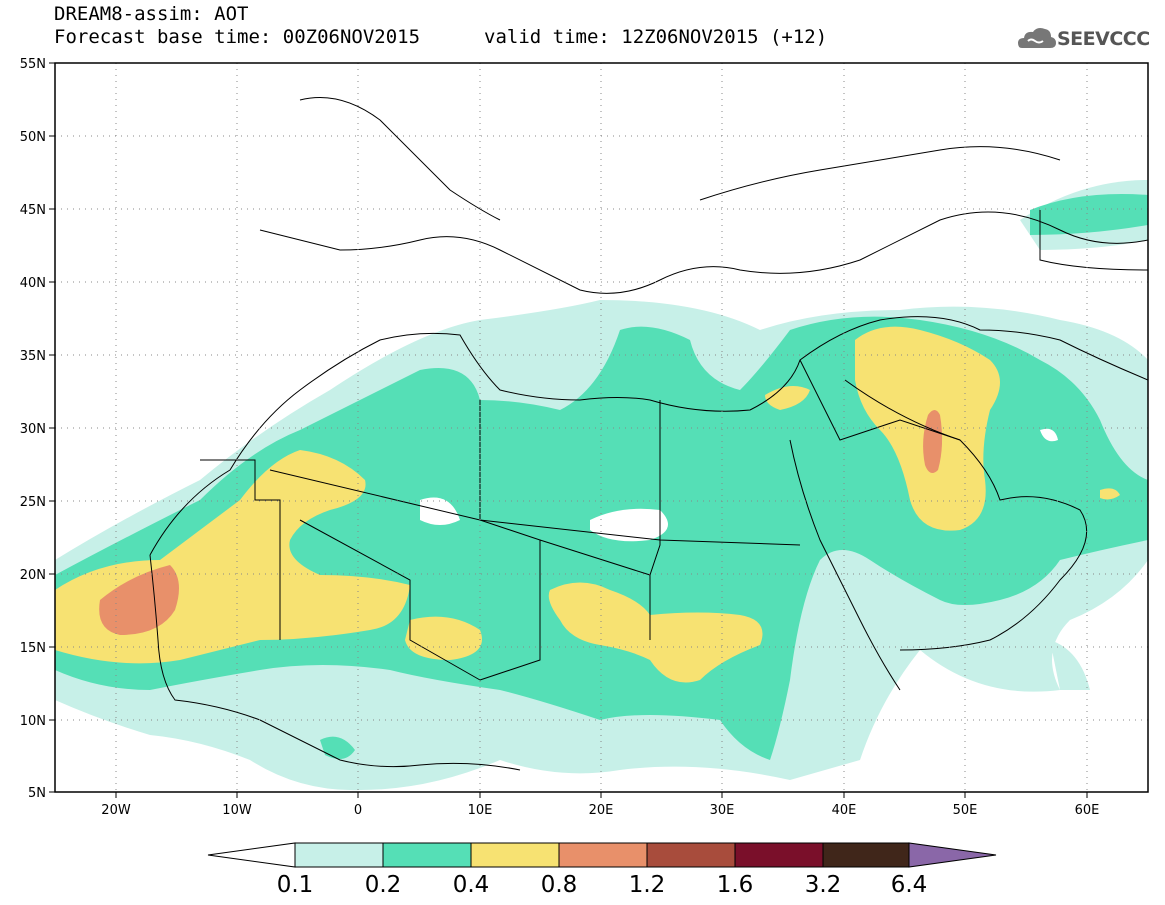  What do you see at coordinates (295, 885) in the screenshot?
I see `colorbar-tick: 0.1` at bounding box center [295, 885].